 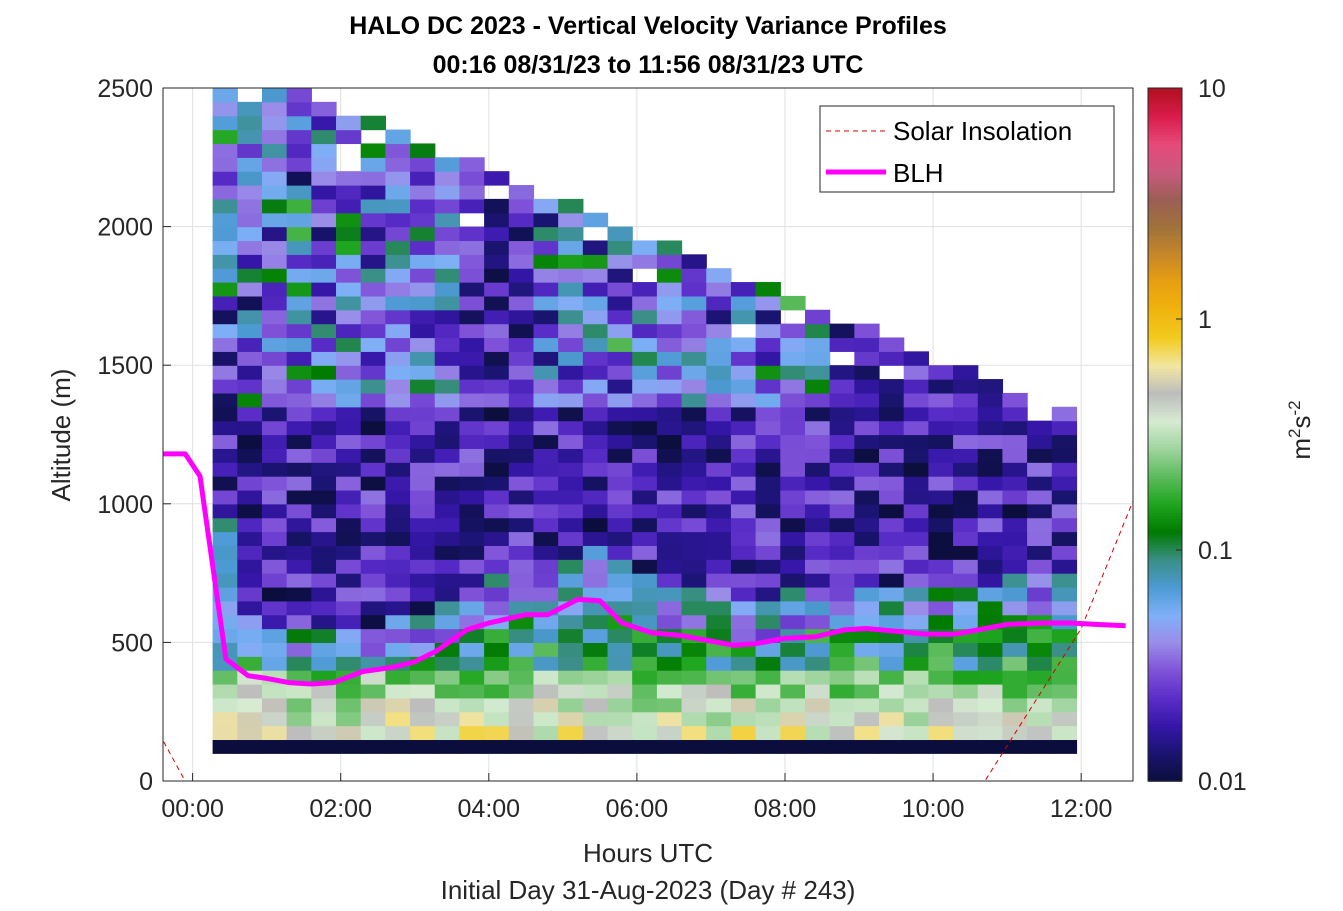 What do you see at coordinates (933, 809) in the screenshot?
I see `x-tick-label: 10:00` at bounding box center [933, 809].